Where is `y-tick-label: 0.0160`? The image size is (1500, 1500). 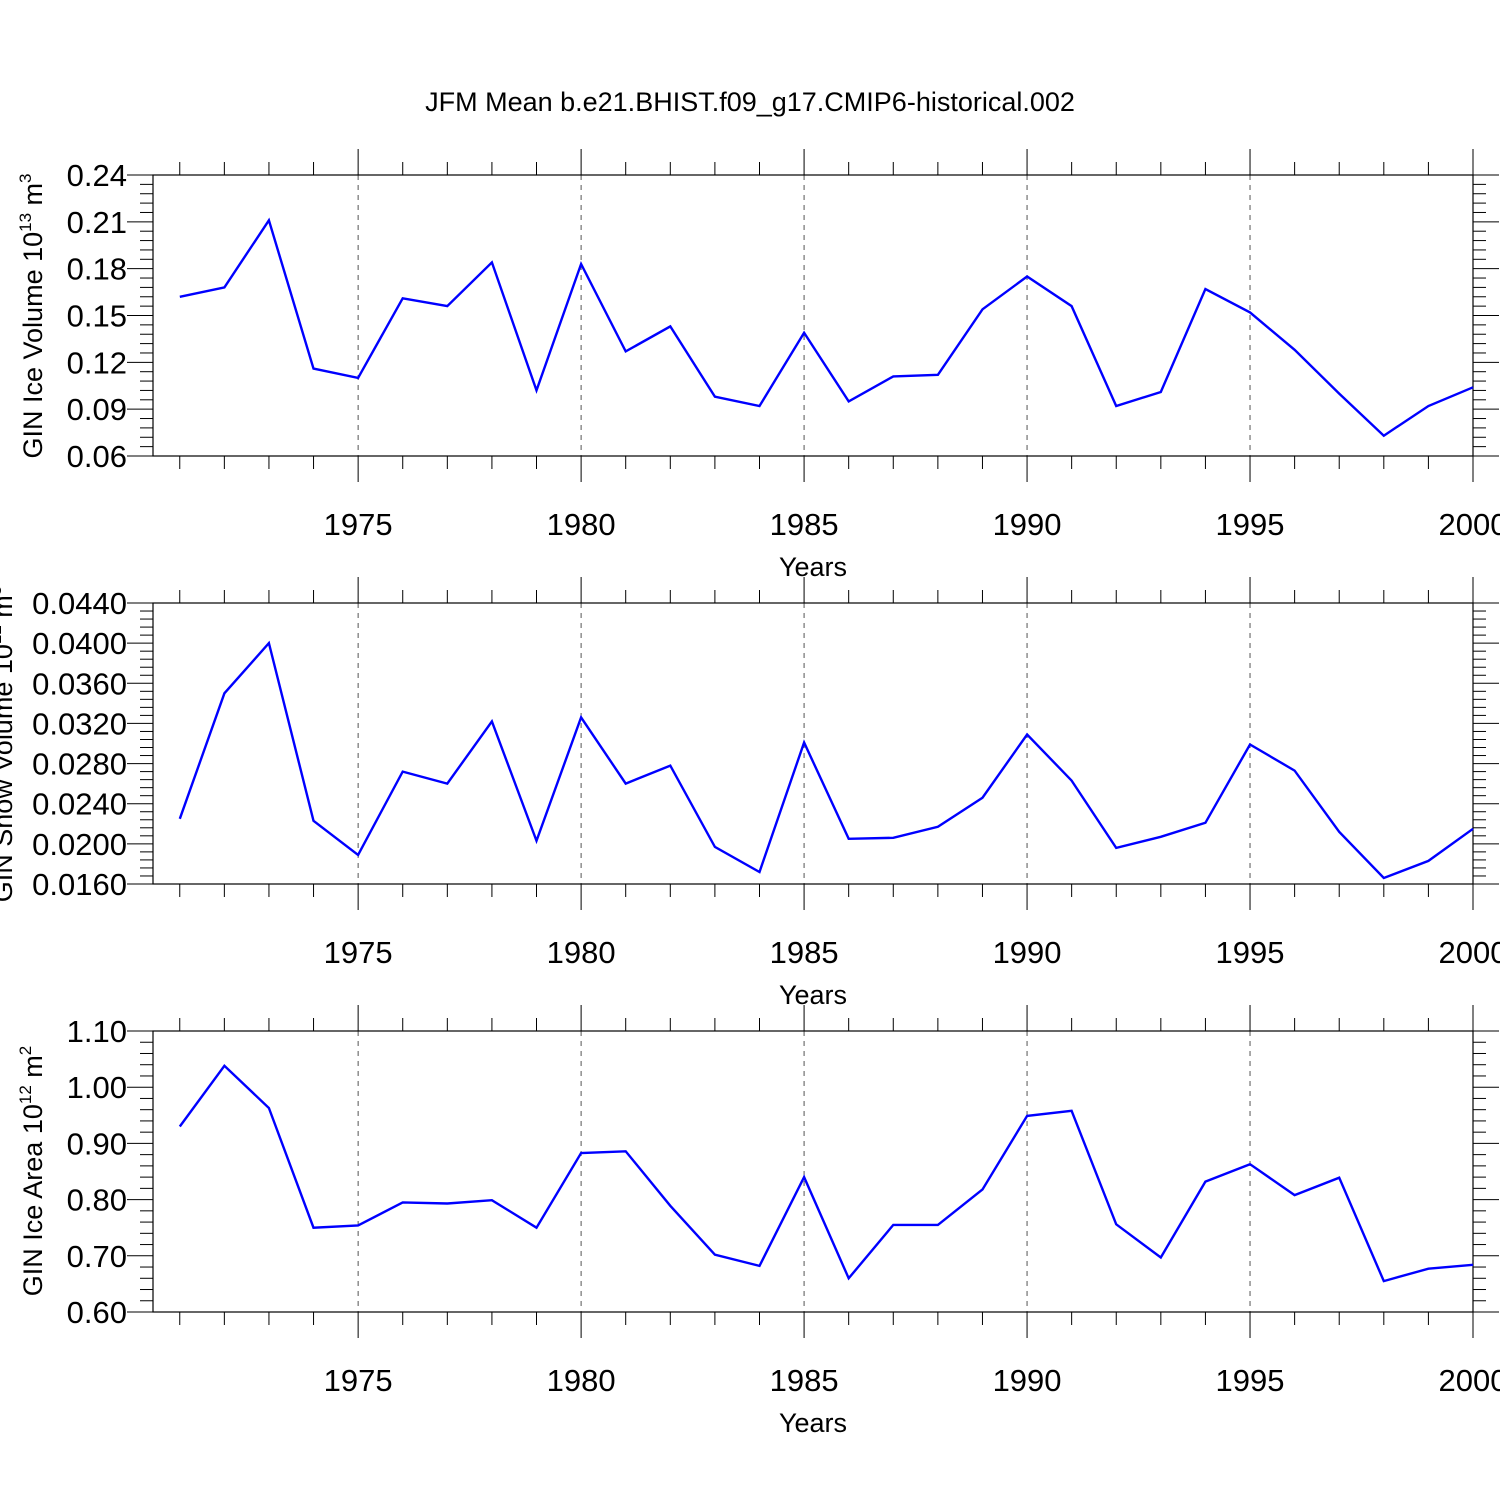 y-tick-label: 0.0160 is located at coordinates (79, 884).